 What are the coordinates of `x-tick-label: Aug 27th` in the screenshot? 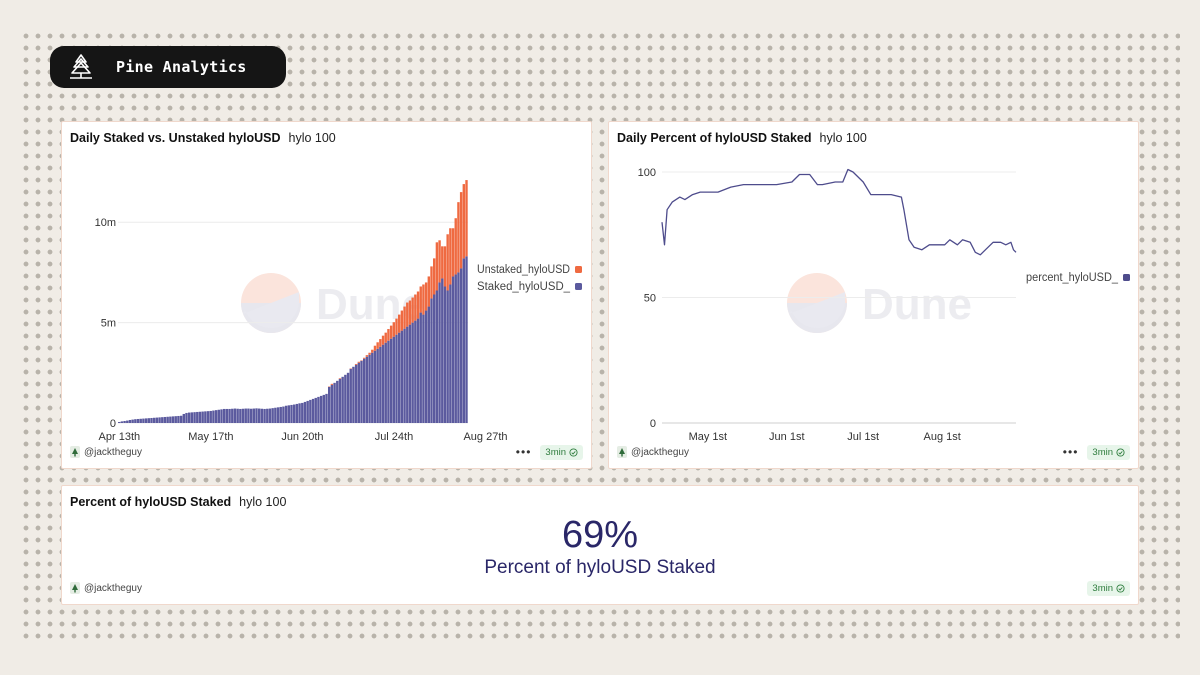 It's located at (485, 437).